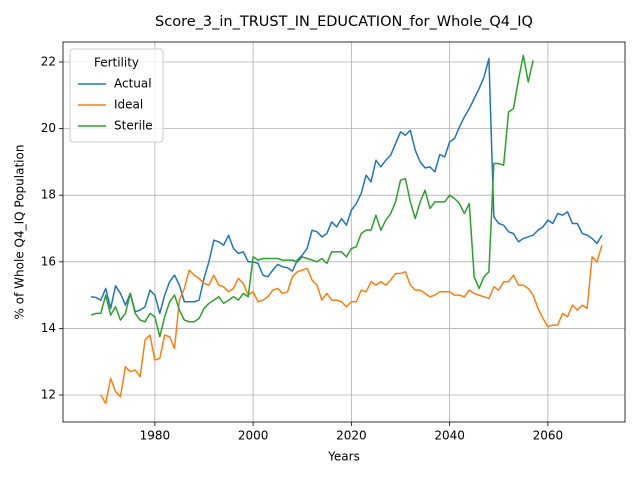 This screenshot has width=640, height=480. I want to click on x-tick-label: 2000, so click(253, 436).